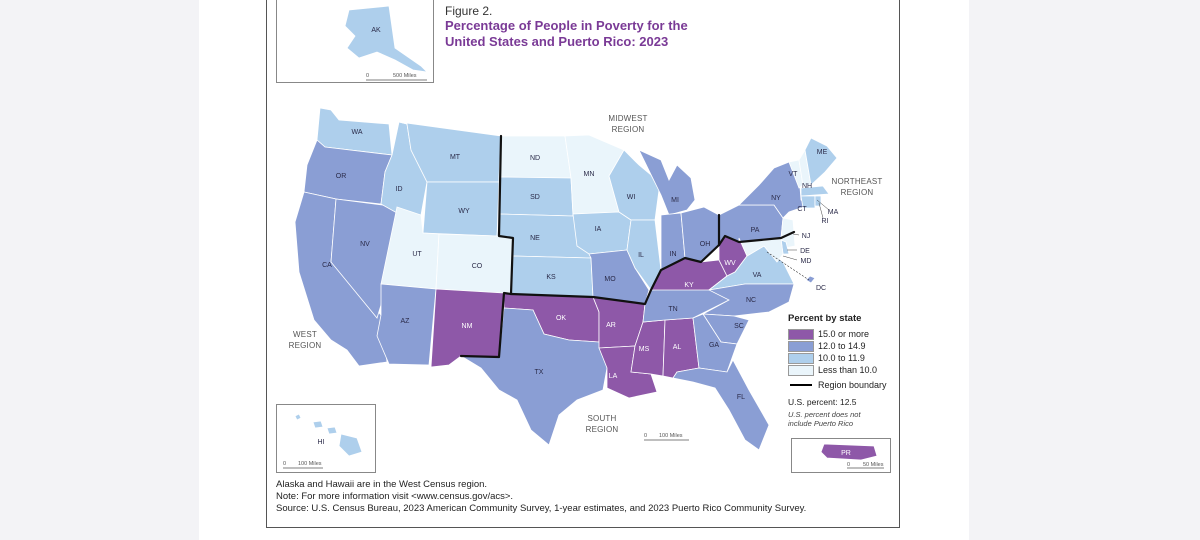 The image size is (1200, 540). What do you see at coordinates (852, 385) in the screenshot?
I see `legend-boundary-label: Region boundary` at bounding box center [852, 385].